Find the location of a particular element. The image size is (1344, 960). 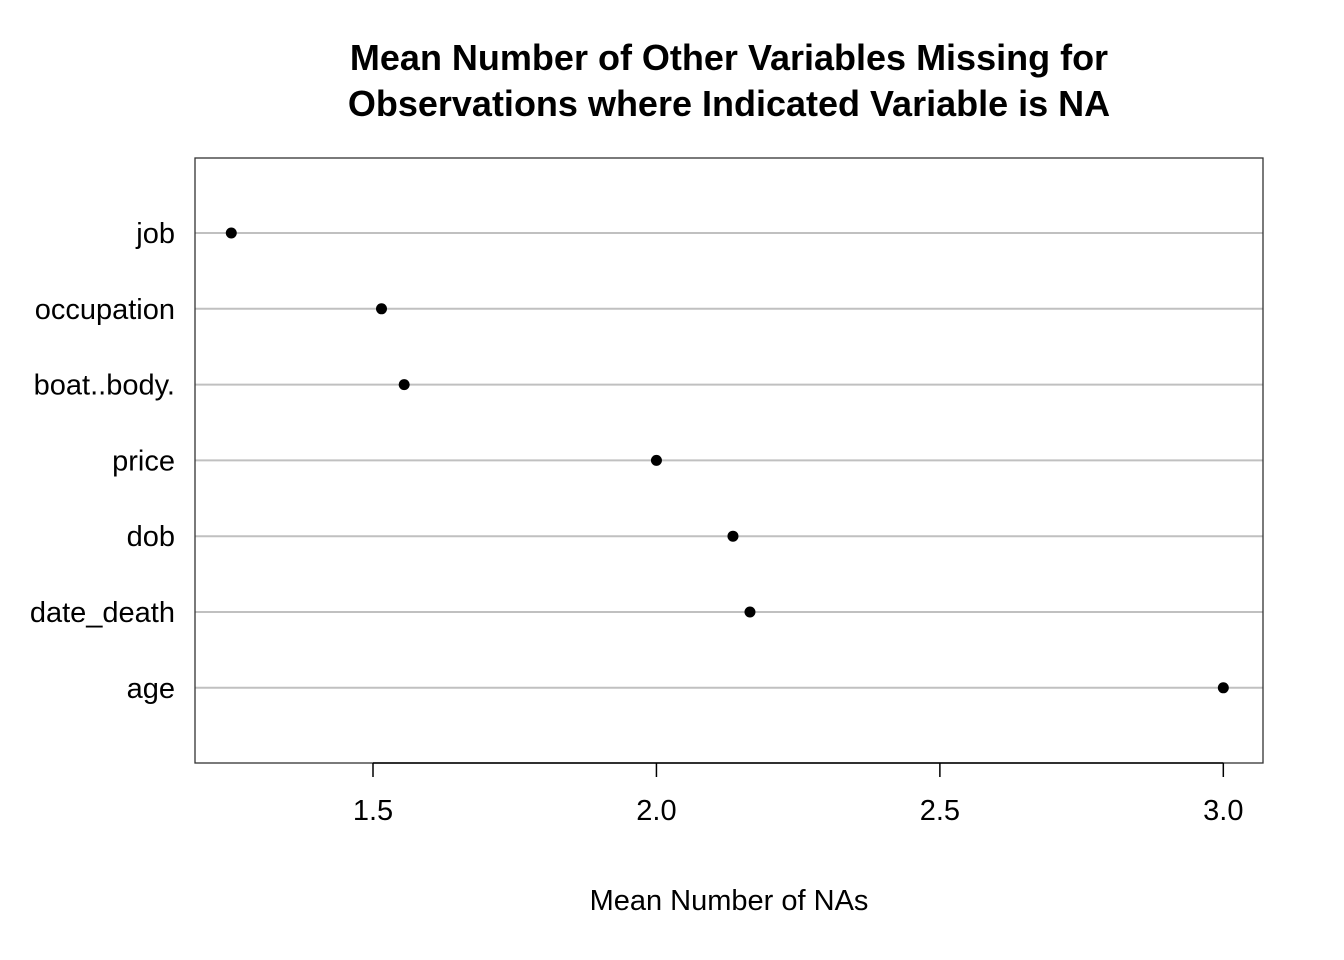

category-label: age is located at coordinates (151, 689).